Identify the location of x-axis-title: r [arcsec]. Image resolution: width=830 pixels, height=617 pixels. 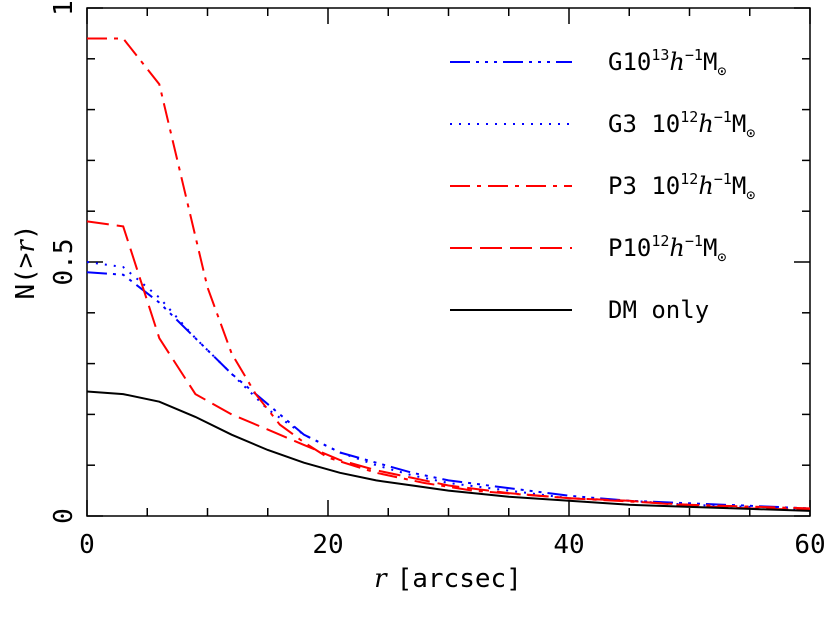
(448, 579).